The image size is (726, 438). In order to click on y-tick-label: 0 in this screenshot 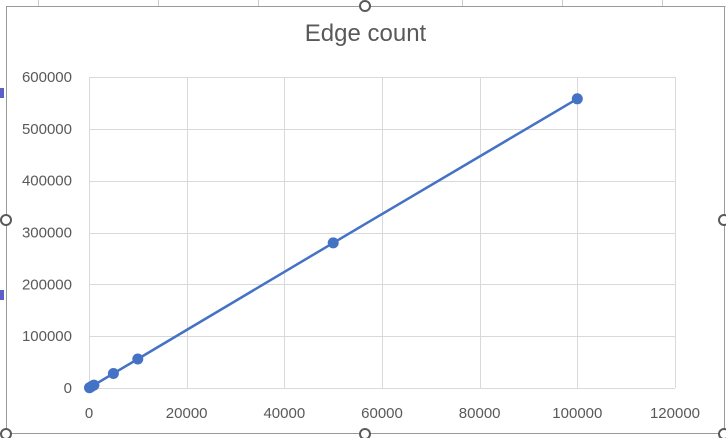, I will do `click(68, 388)`.